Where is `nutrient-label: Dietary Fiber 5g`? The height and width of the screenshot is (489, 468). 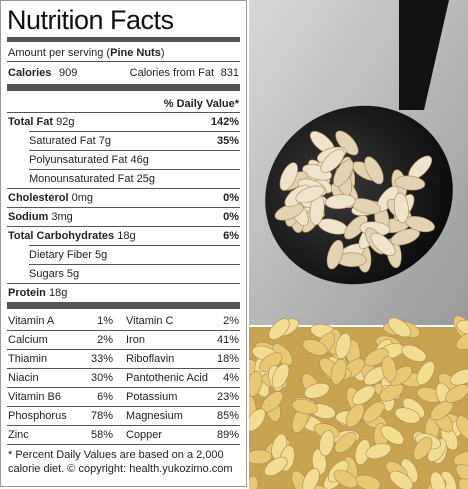 nutrient-label: Dietary Fiber 5g is located at coordinates (68, 255).